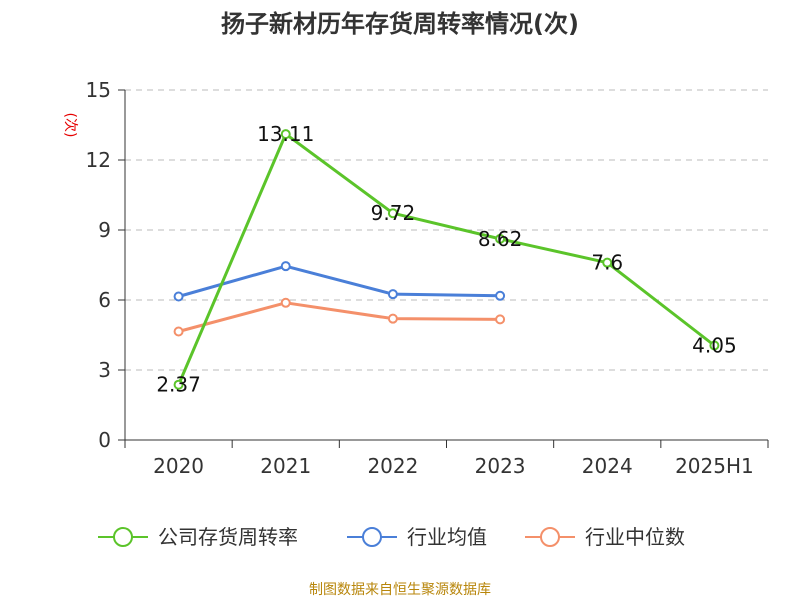 Image resolution: width=800 pixels, height=600 pixels. I want to click on x-tick-label: 2024, so click(607, 466).